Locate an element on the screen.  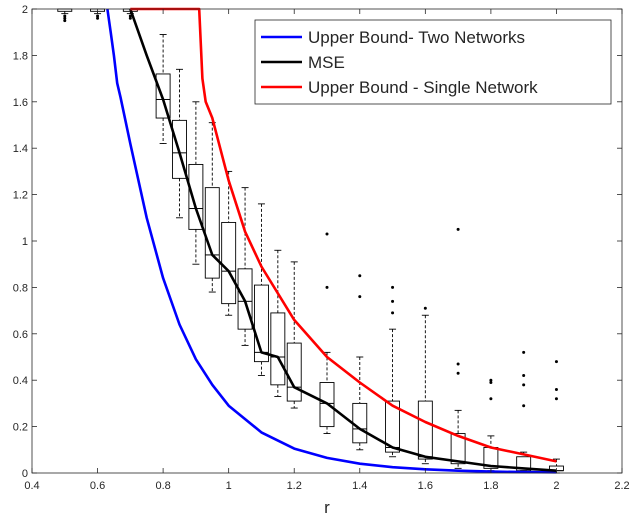
y-tick-label: 0.4 is located at coordinates (20, 381).